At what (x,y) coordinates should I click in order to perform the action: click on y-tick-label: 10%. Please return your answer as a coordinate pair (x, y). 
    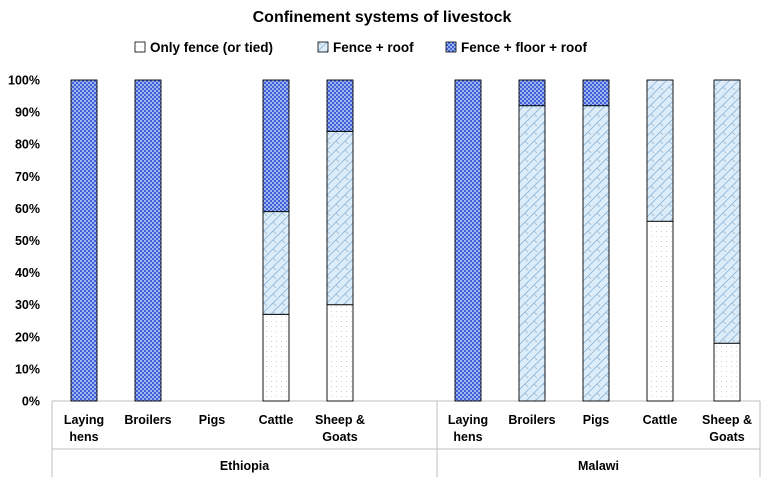
    Looking at the image, I should click on (27, 369).